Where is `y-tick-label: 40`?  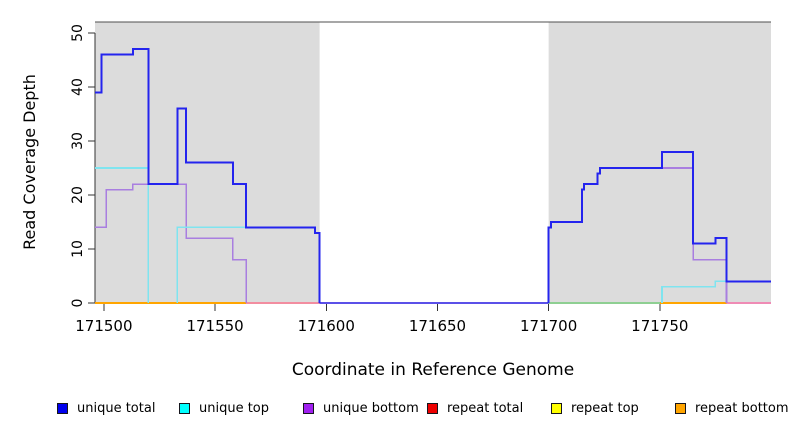
y-tick-label: 40 is located at coordinates (78, 87).